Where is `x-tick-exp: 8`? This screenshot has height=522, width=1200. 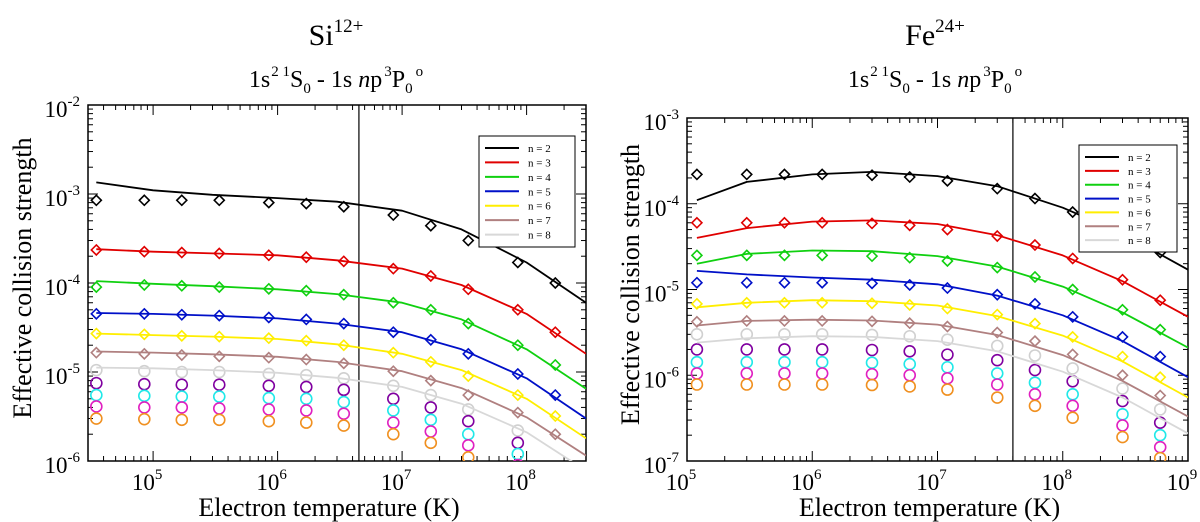 x-tick-exp: 8 is located at coordinates (532, 475).